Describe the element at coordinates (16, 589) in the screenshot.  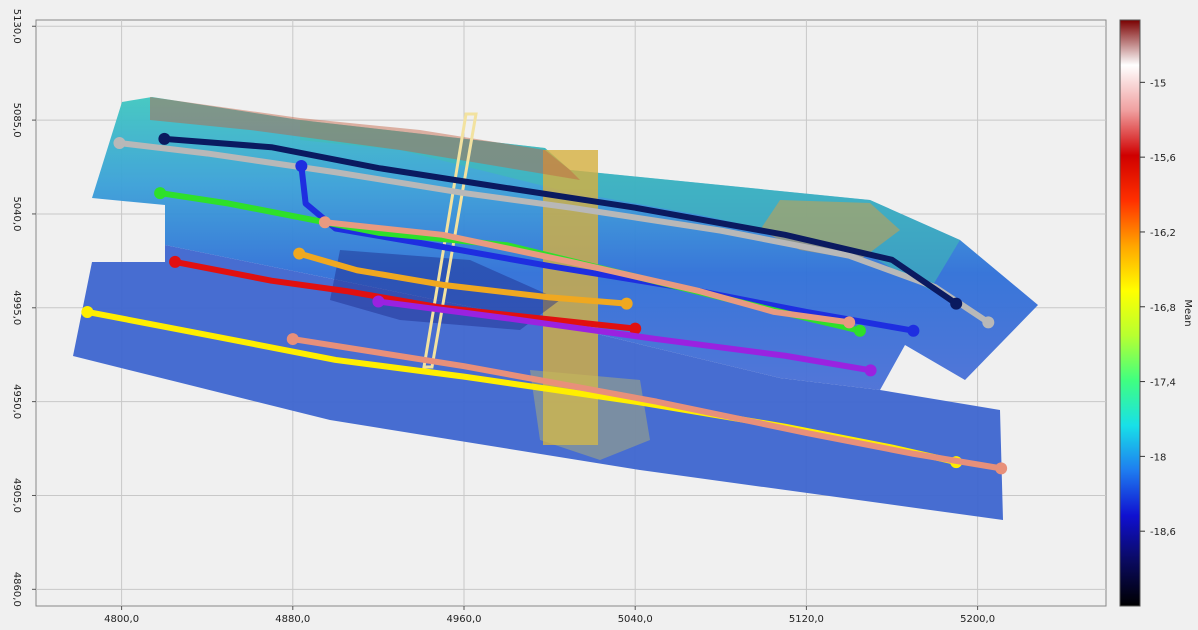
I see `y-tick-label: 4860,0` at that location.